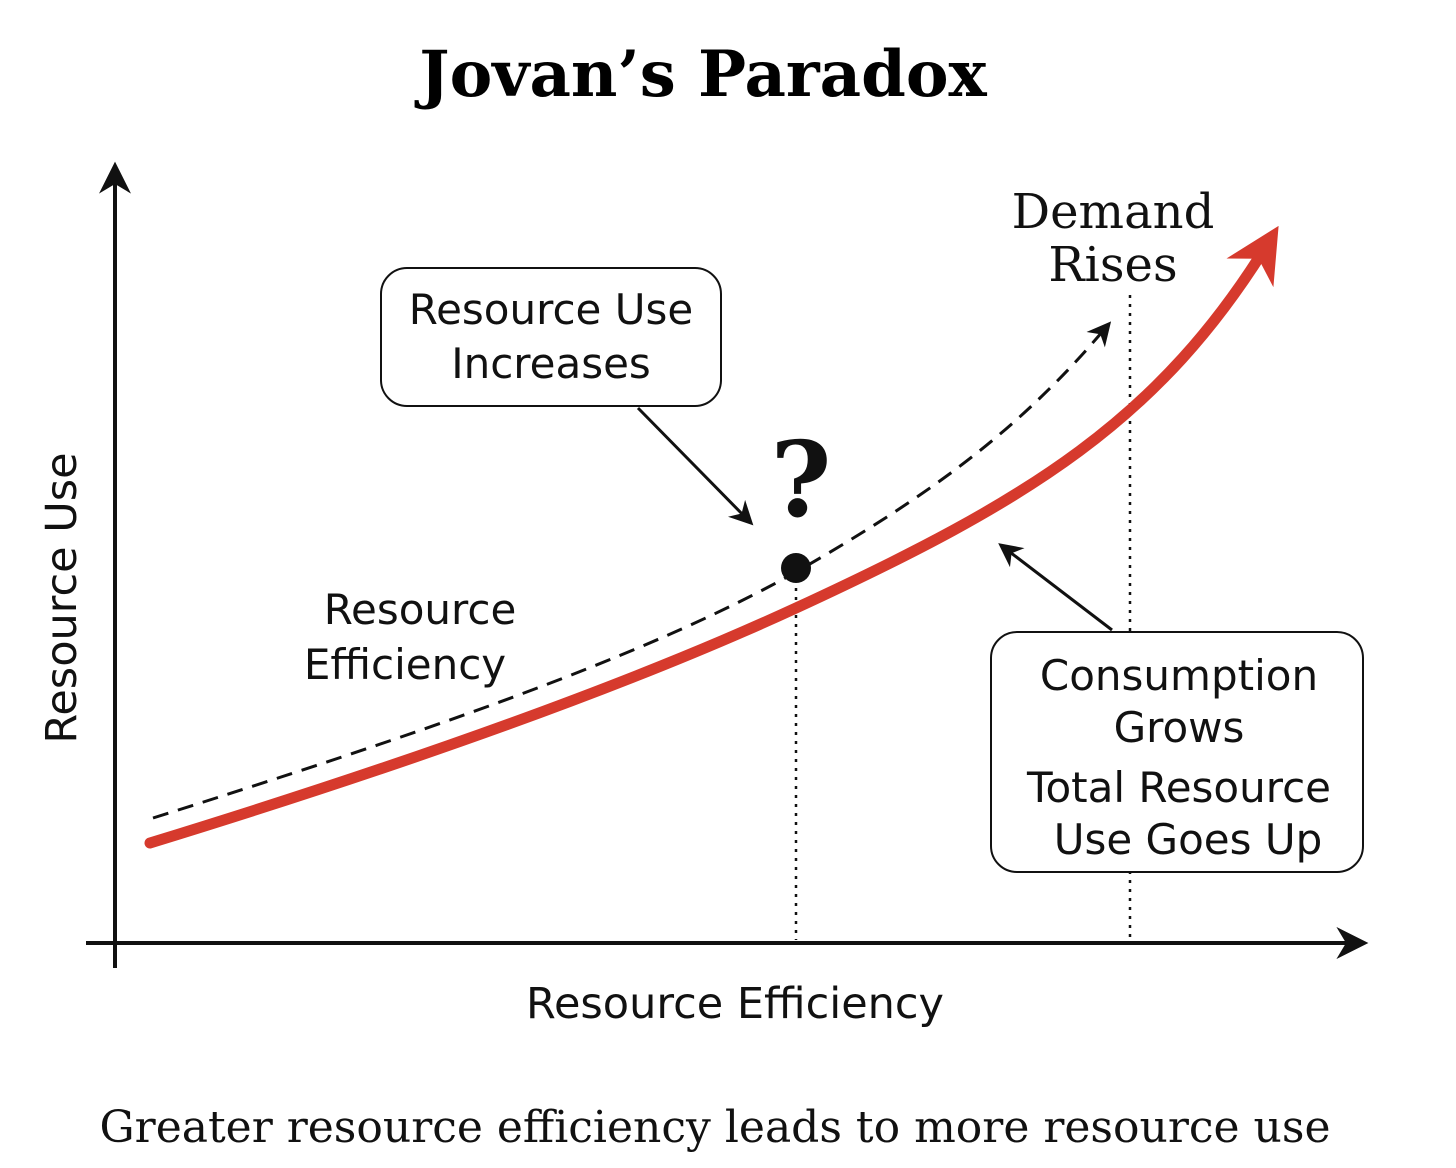 Image resolution: width=1456 pixels, height=1168 pixels. What do you see at coordinates (695, 466) in the screenshot?
I see `callout-pointer-arrow` at bounding box center [695, 466].